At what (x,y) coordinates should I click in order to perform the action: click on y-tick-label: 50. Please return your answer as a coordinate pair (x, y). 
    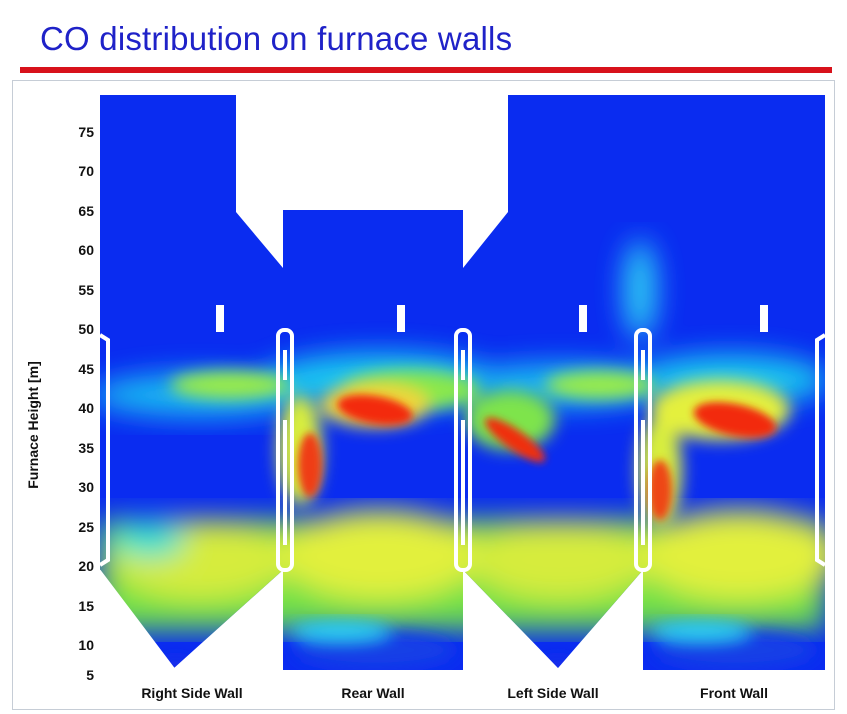
    Looking at the image, I should click on (86, 329).